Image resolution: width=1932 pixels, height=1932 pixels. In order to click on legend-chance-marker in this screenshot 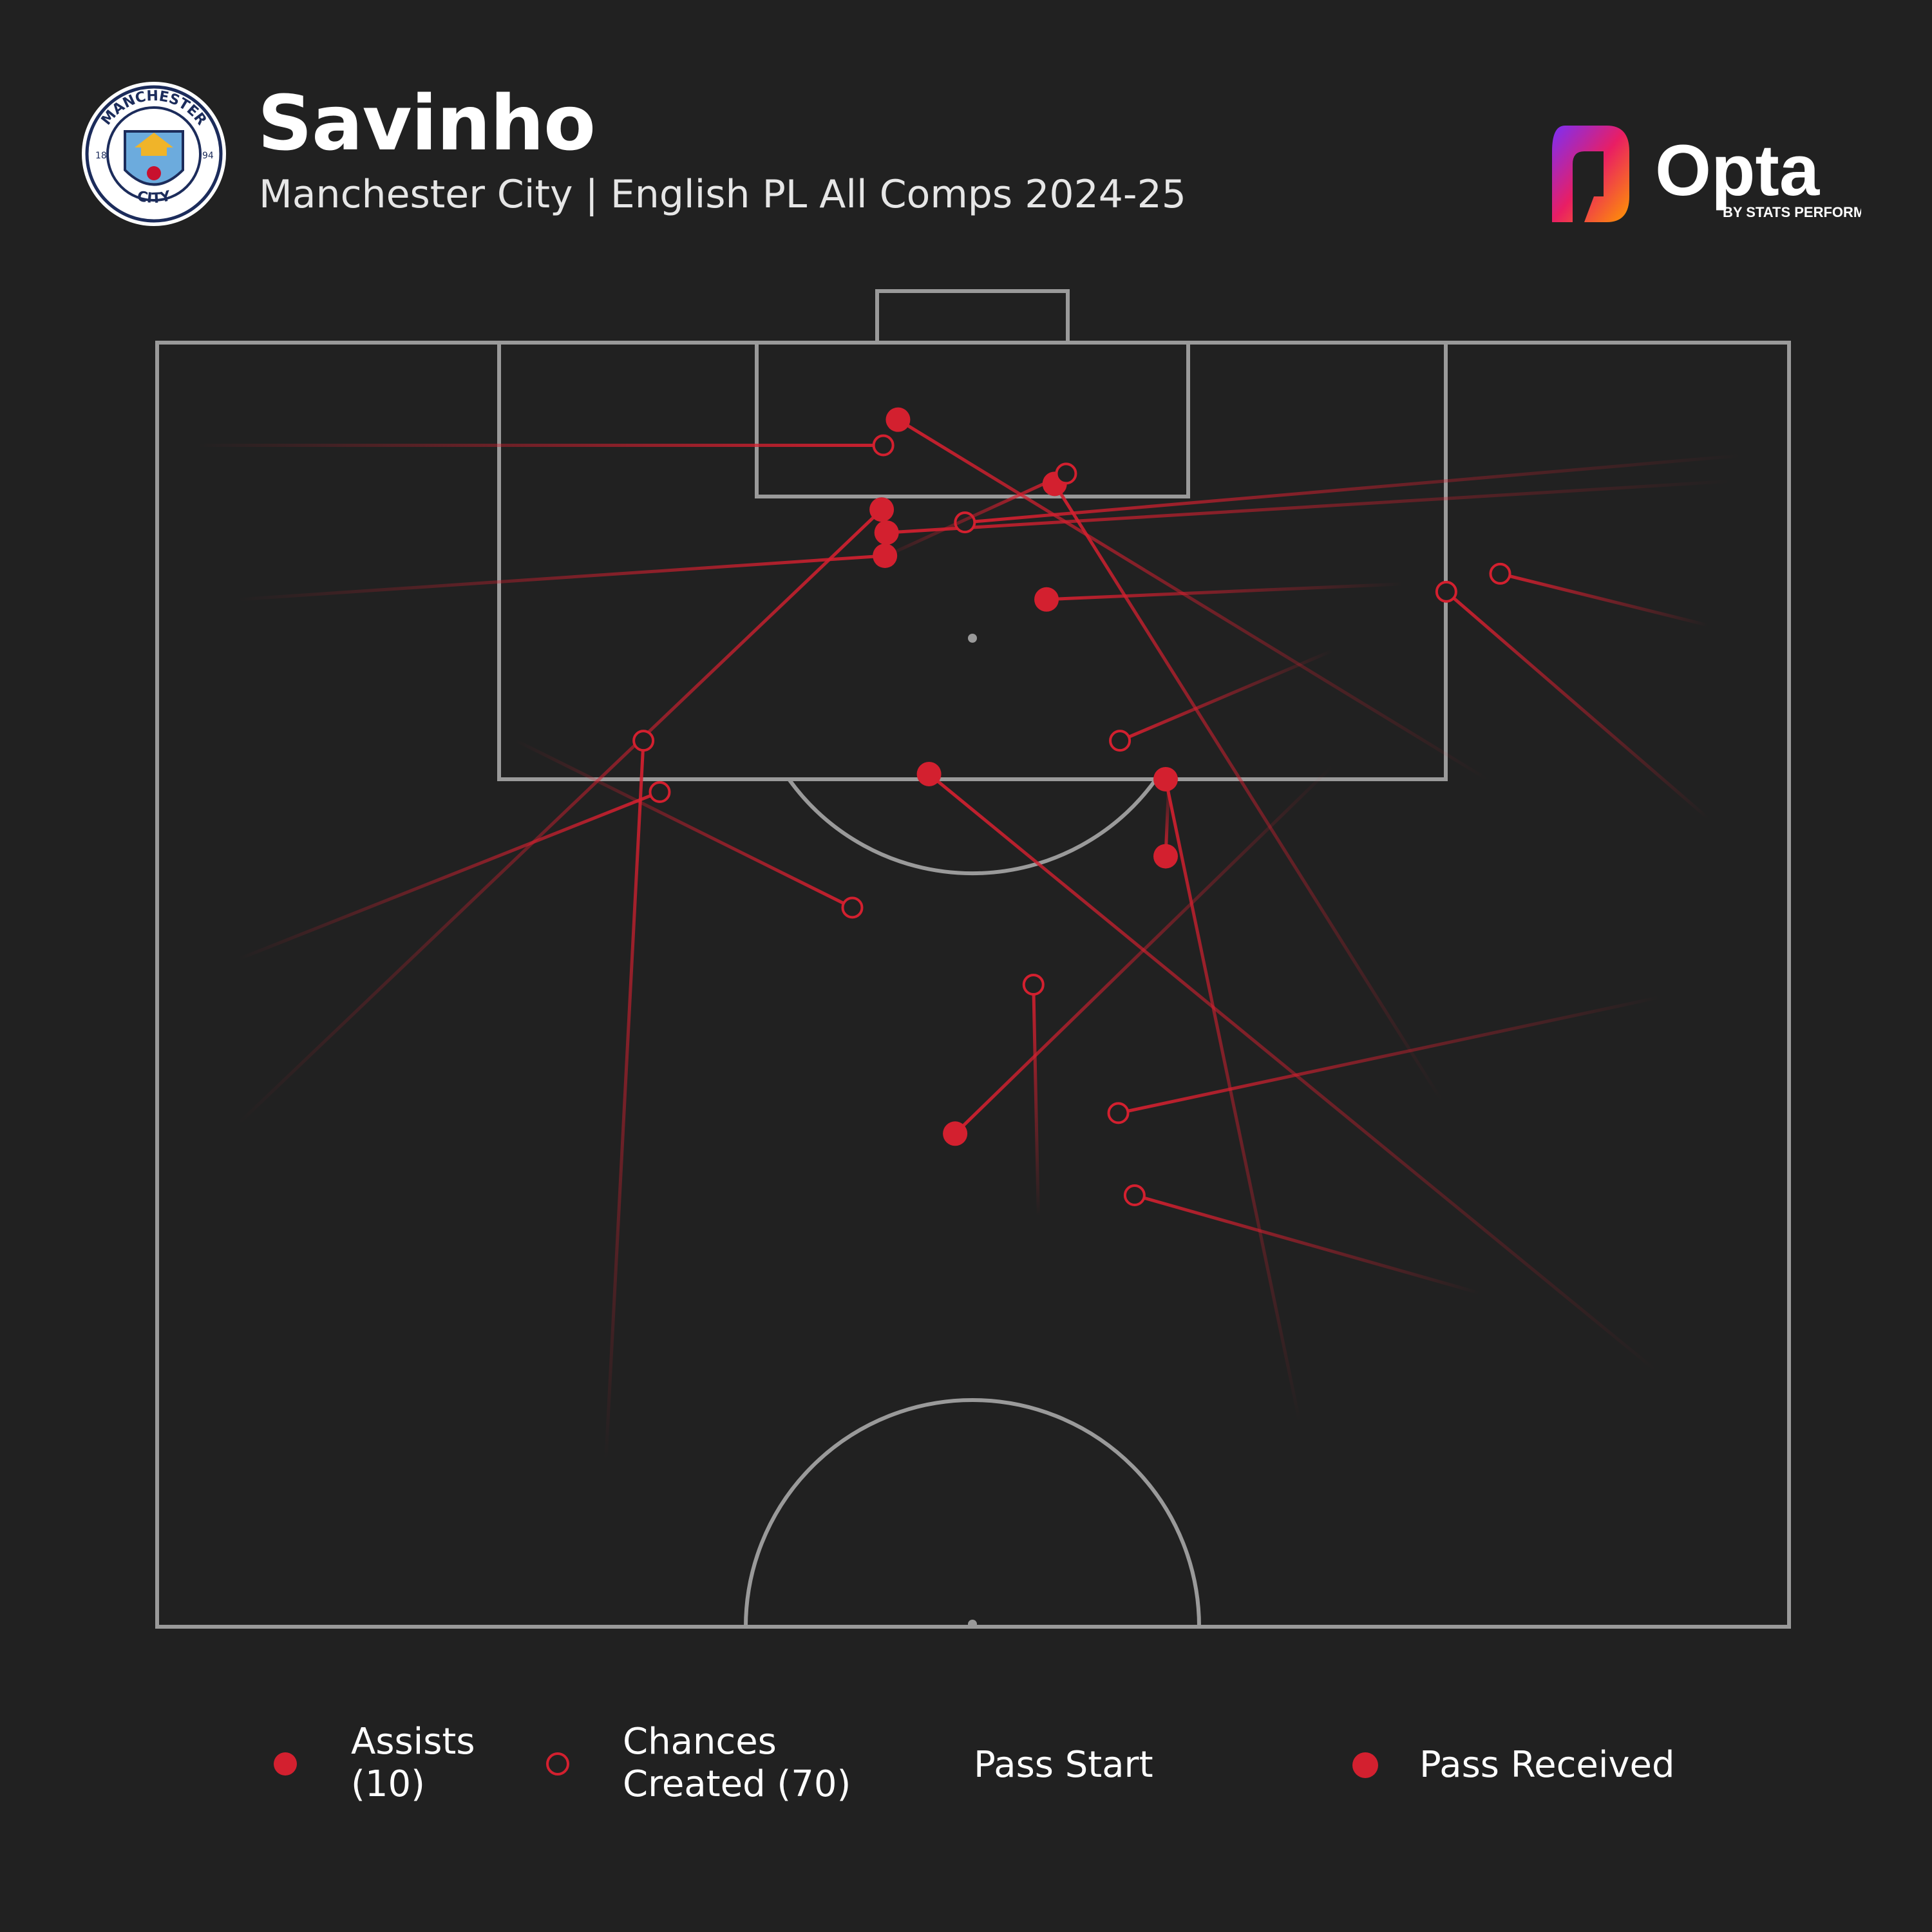, I will do `click(557, 1764)`.